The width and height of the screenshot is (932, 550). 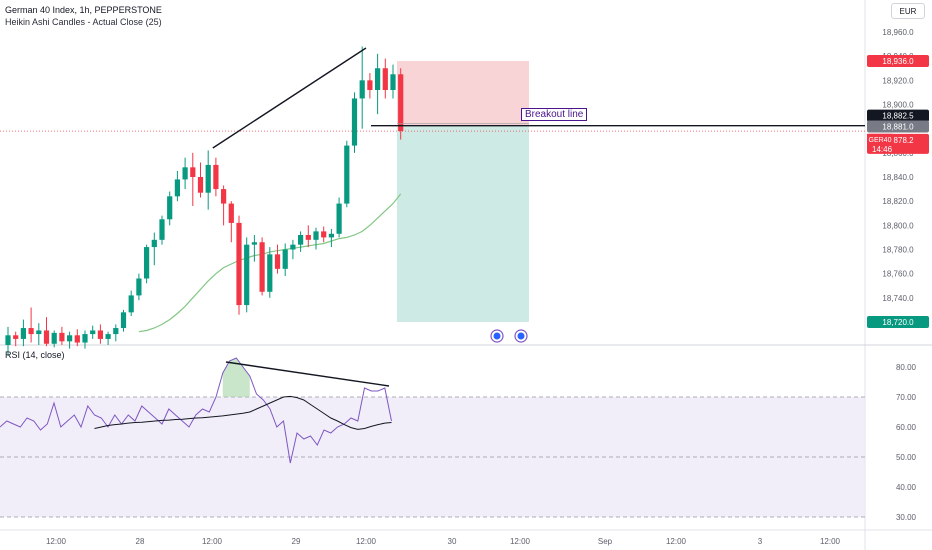 What do you see at coordinates (83, 10) in the screenshot?
I see `symbol-legend: German 40 Index, 1h, PEPPERSTONE` at bounding box center [83, 10].